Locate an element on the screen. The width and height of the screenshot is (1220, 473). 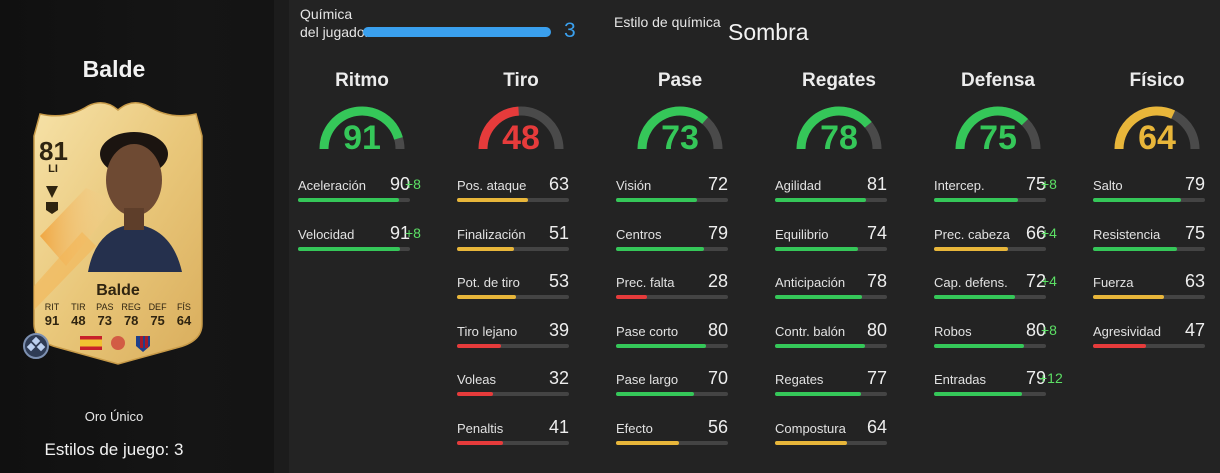
stat-name: Voleas is located at coordinates (477, 379).